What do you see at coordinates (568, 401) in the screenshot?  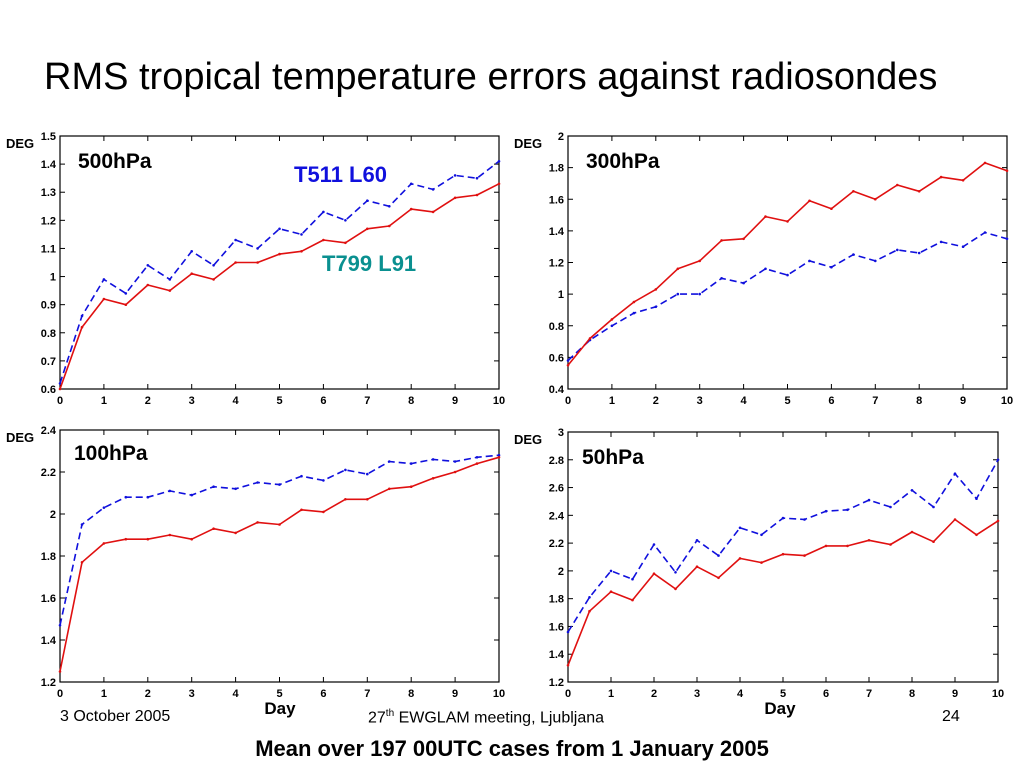 I see `x-tick-label: 0` at bounding box center [568, 401].